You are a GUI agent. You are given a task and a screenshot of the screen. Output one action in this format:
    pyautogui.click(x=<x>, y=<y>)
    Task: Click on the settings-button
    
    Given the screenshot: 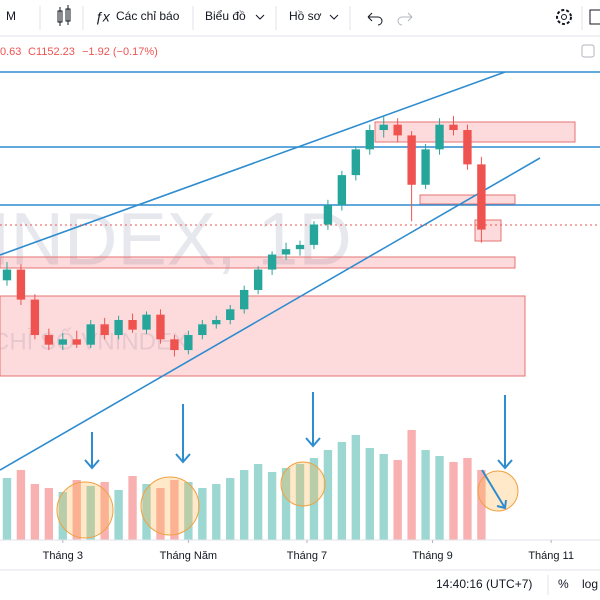 What is the action you would take?
    pyautogui.click(x=564, y=17)
    